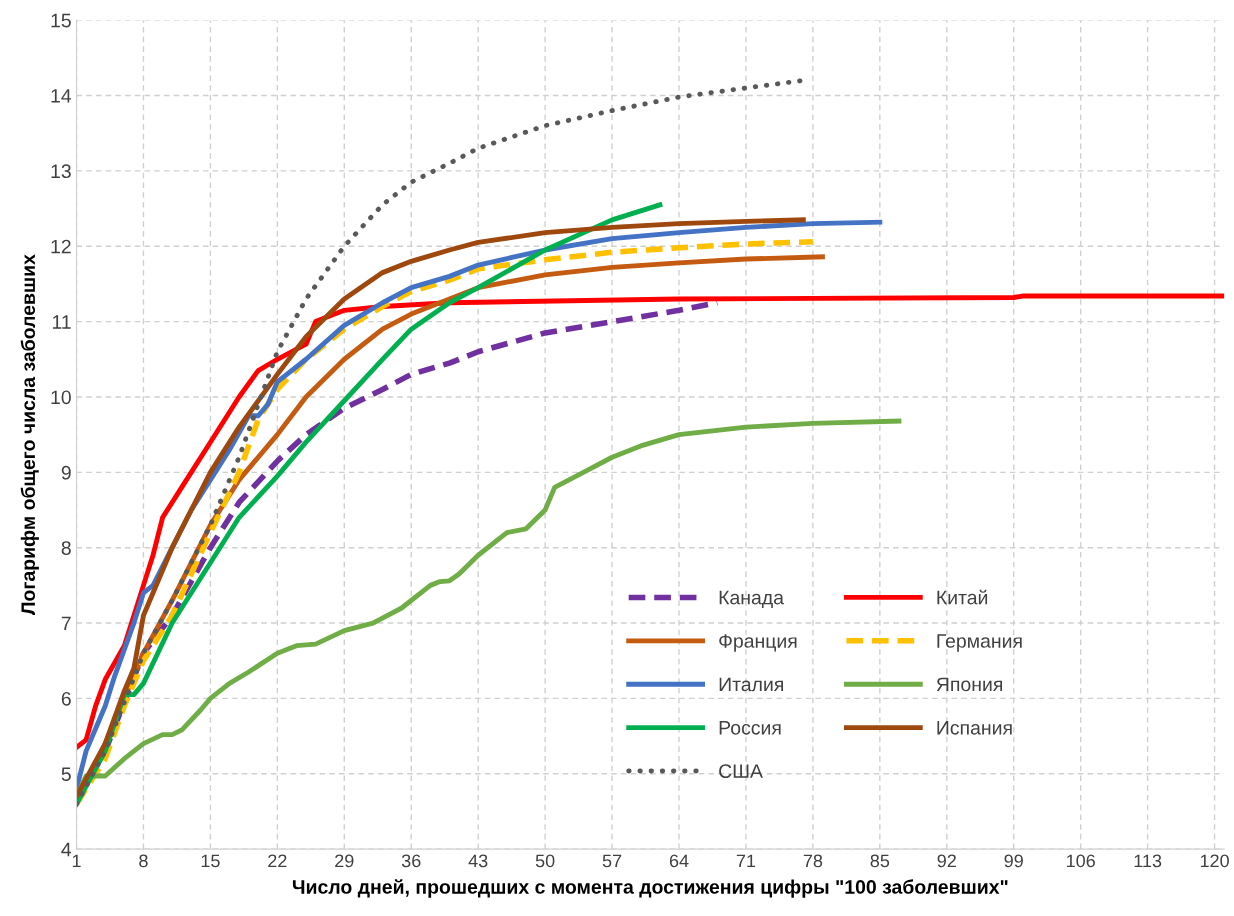 The height and width of the screenshot is (916, 1234). I want to click on y-tick-label: 4, so click(66, 849).